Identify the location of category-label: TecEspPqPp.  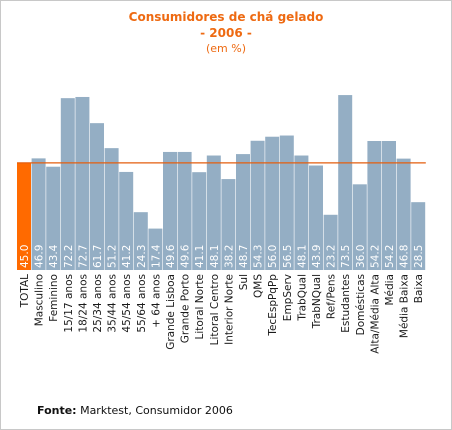
(273, 305).